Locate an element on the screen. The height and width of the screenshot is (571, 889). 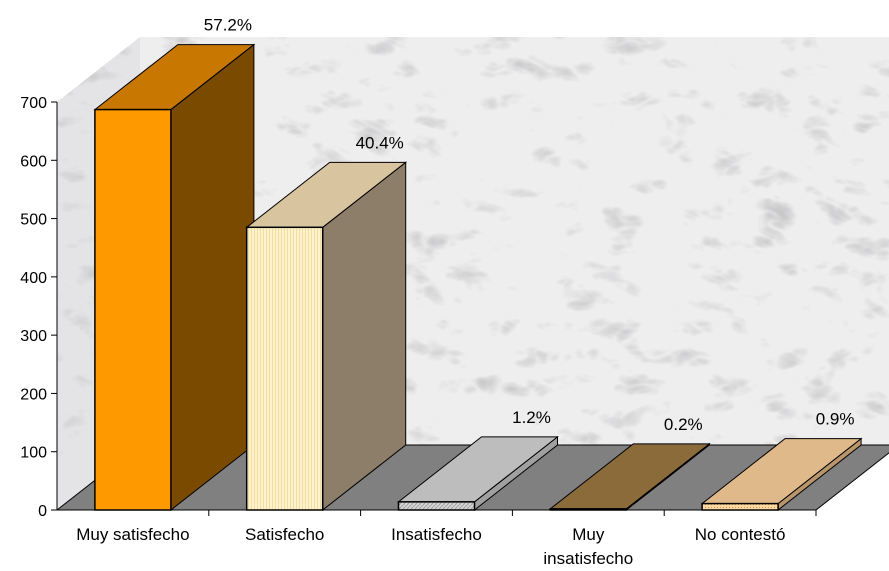
y-tick-label: 600 is located at coordinates (33, 161).